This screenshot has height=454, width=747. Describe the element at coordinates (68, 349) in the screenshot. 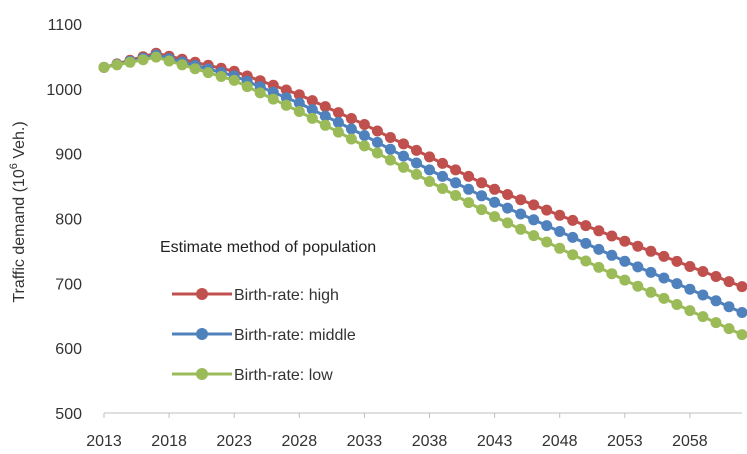

I see `y-tick-label: 600` at that location.